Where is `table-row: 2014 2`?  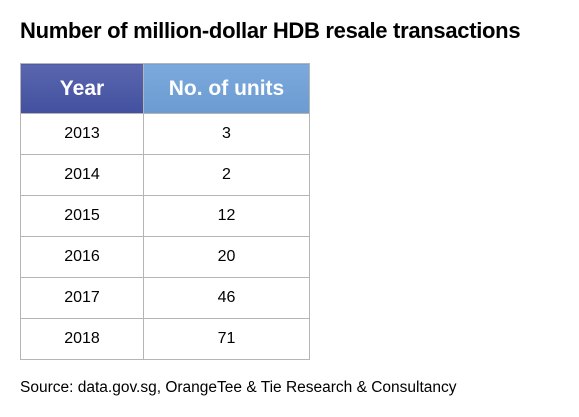 table-row: 2014 2 is located at coordinates (165, 175).